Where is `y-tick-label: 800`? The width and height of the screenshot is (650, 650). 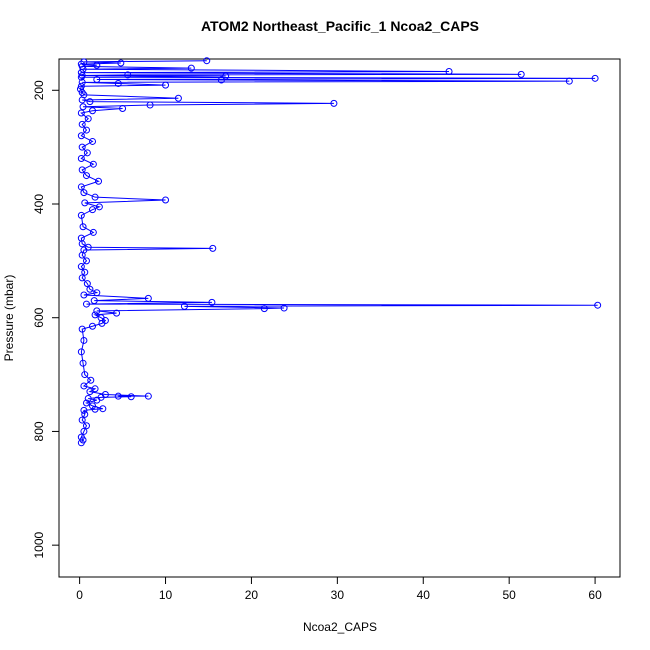 y-tick-label: 800 is located at coordinates (39, 431).